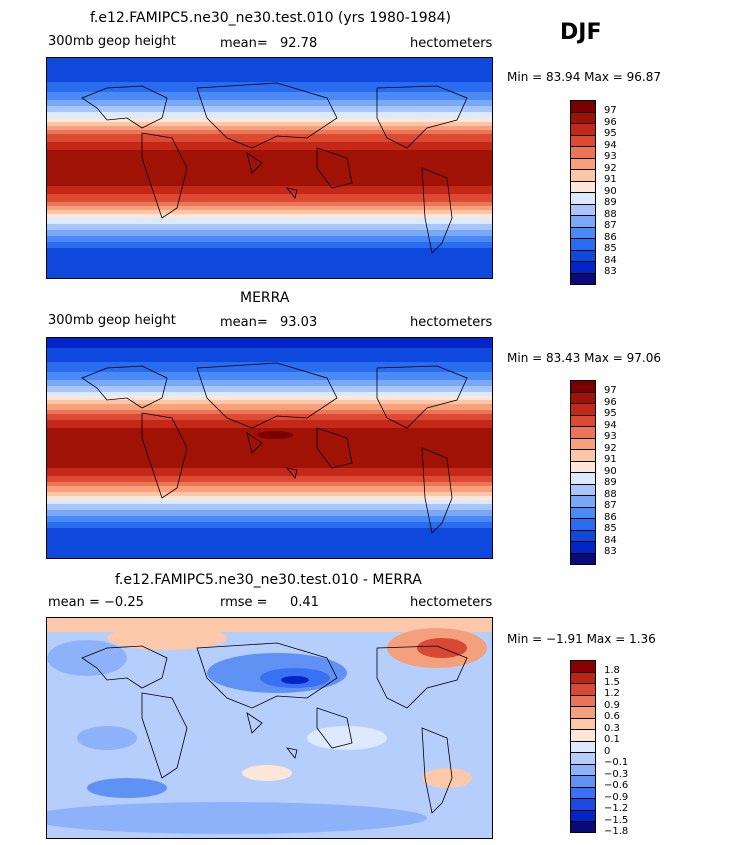 This screenshot has height=845, width=733. Describe the element at coordinates (610, 528) in the screenshot. I see `colorbar-label: 85` at that location.